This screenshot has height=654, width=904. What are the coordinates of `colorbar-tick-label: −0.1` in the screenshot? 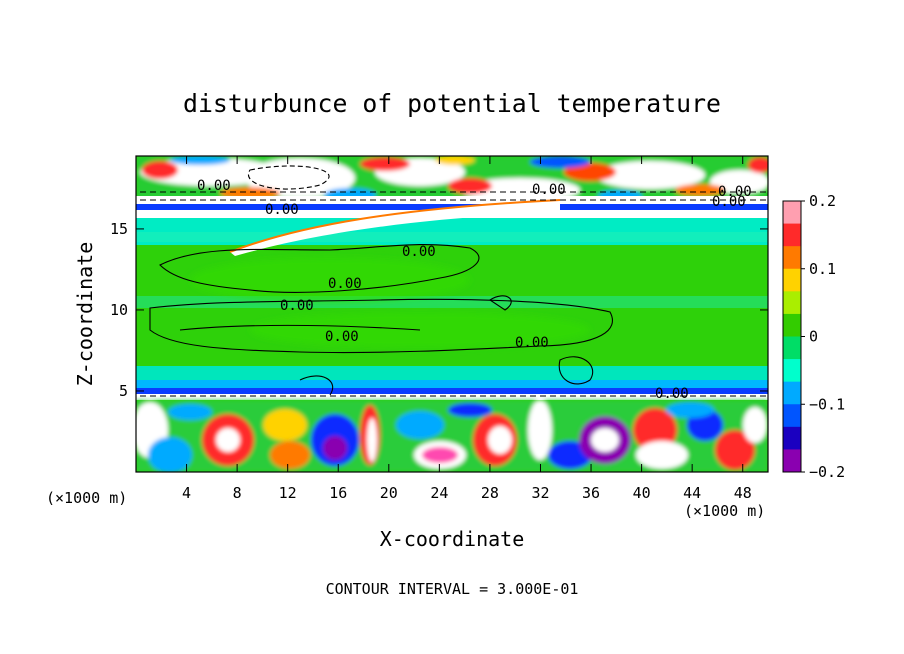 It's located at (827, 404).